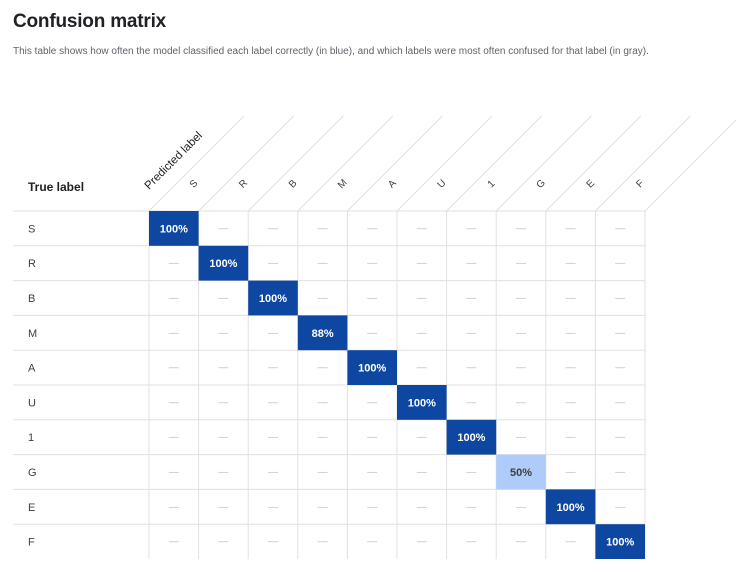  What do you see at coordinates (194, 184) in the screenshot?
I see `column-label: S` at bounding box center [194, 184].